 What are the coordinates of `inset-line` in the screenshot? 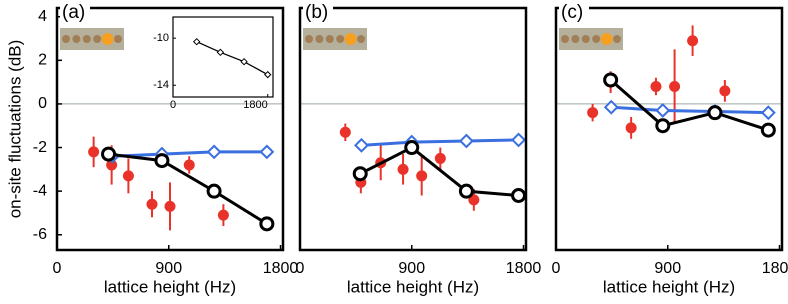 It's located at (232, 58).